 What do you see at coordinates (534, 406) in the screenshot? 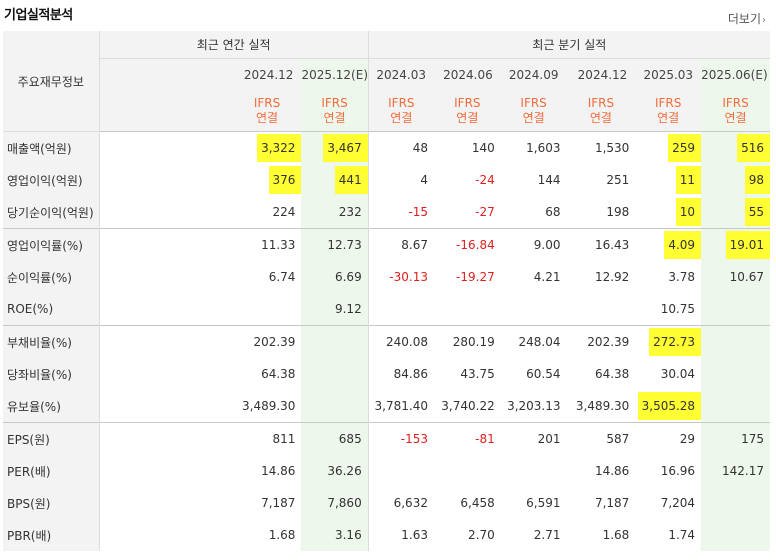
I see `value-cell: 3,203.13` at bounding box center [534, 406].